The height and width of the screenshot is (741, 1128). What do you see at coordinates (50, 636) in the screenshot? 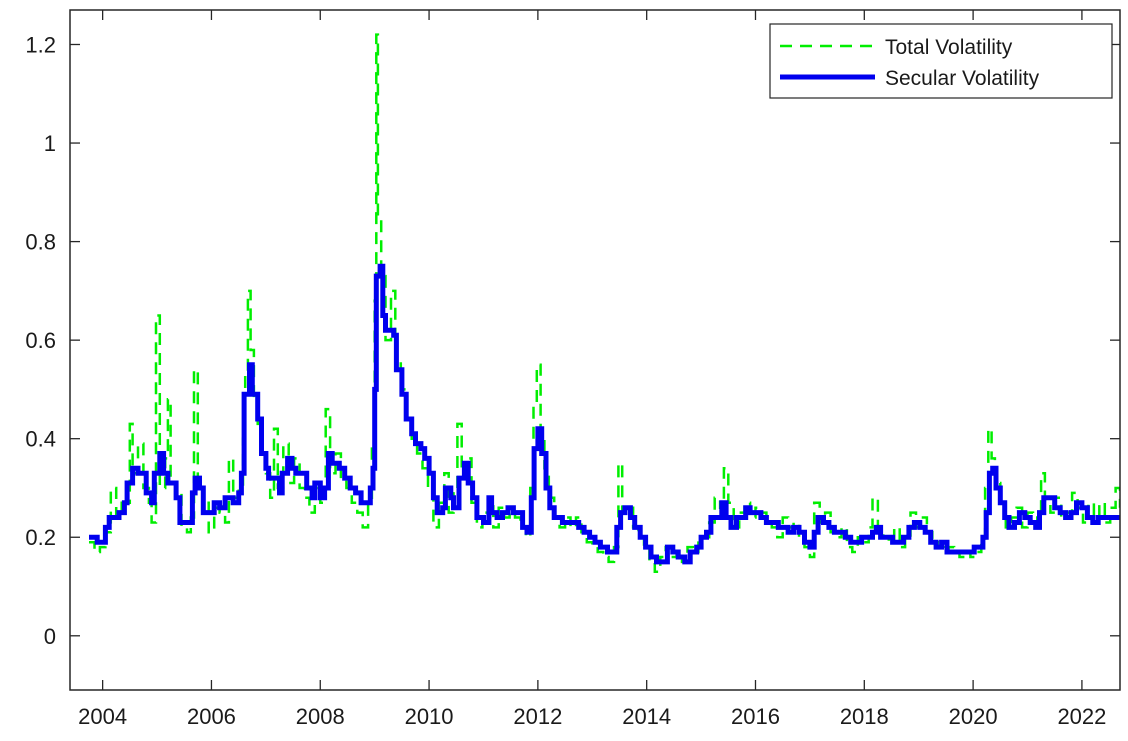
I see `y-tick-label: 0` at bounding box center [50, 636].